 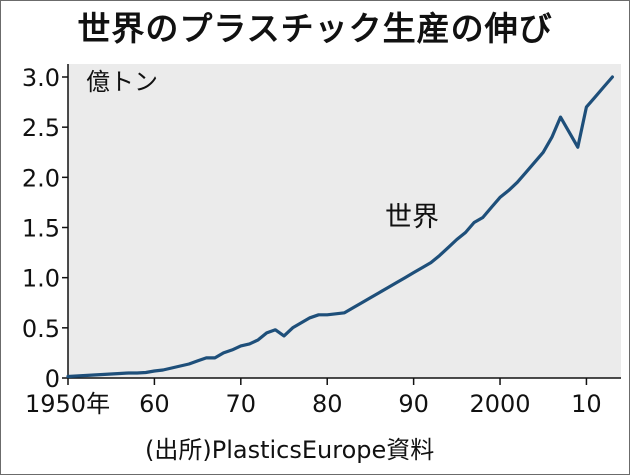 What do you see at coordinates (315, 28) in the screenshot?
I see `chart-title: 世界のプラスチック生産の伸び` at bounding box center [315, 28].